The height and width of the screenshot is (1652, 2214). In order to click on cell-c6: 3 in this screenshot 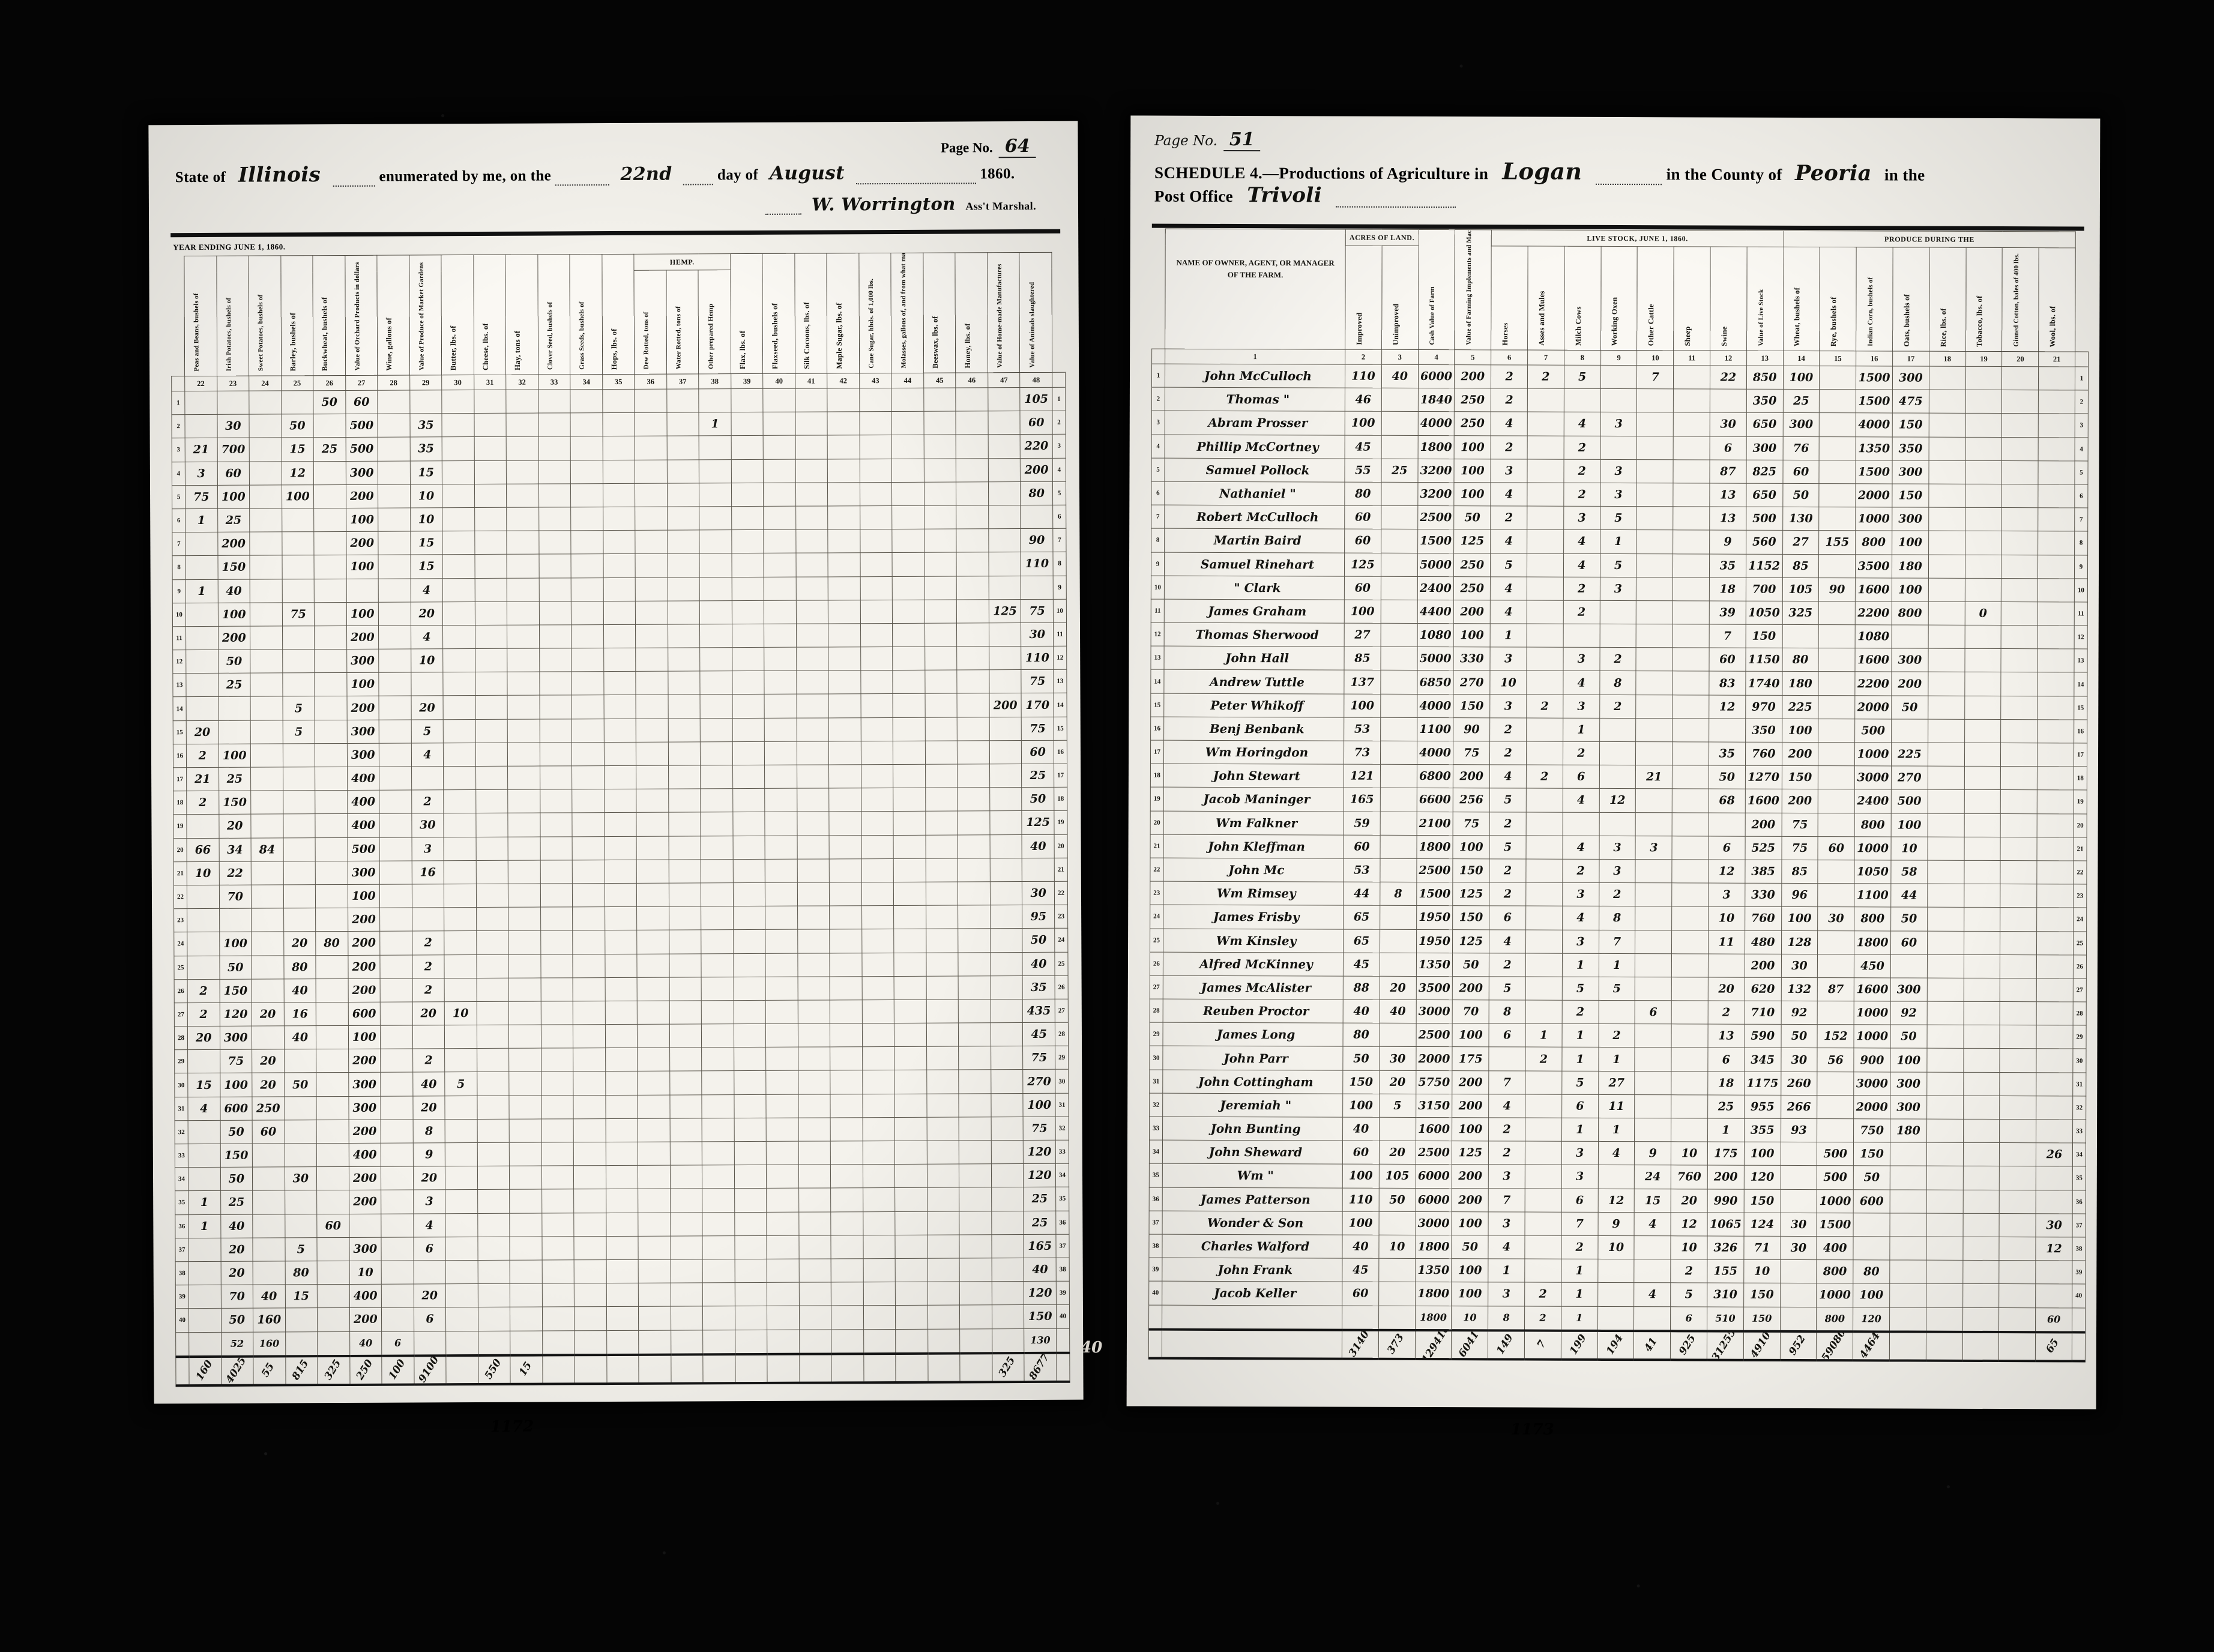, I will do `click(1506, 1223)`.